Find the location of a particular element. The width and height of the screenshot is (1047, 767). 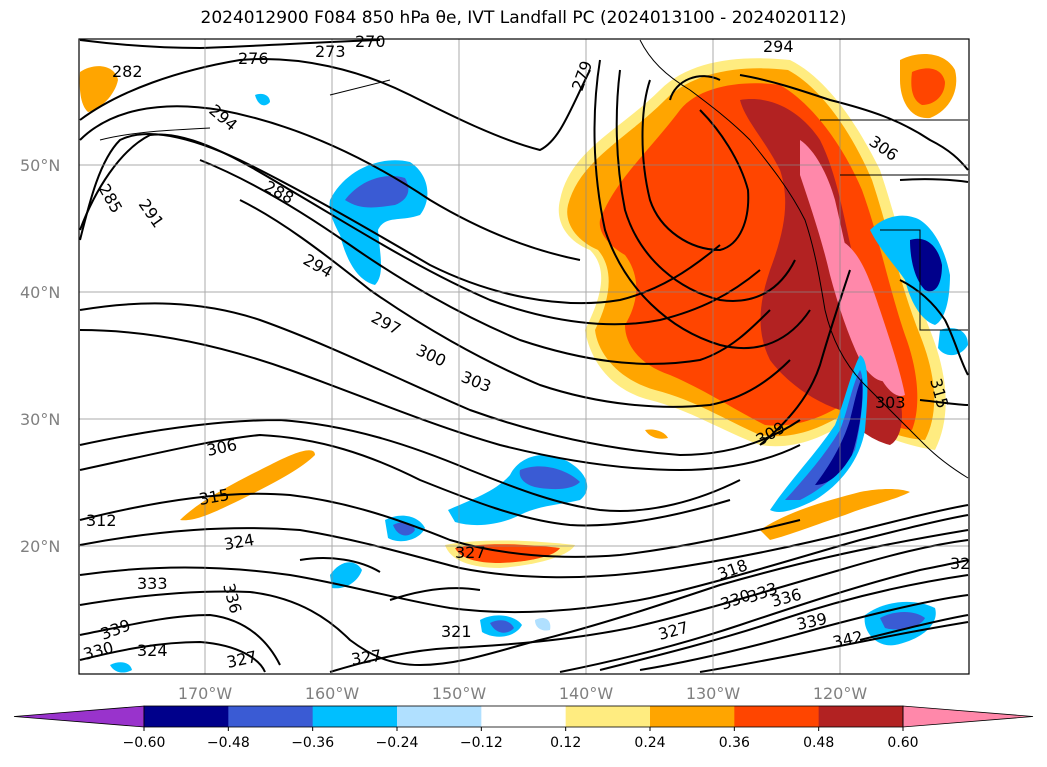

colorbar-tick-label: −0.60 is located at coordinates (144, 743).